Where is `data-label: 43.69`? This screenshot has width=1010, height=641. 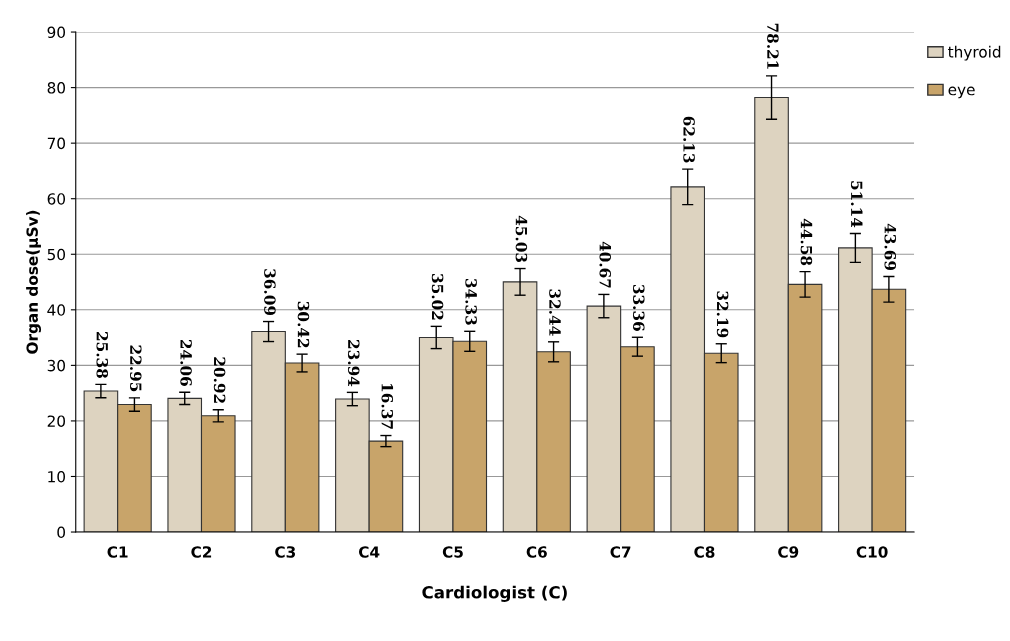 data-label: 43.69 is located at coordinates (890, 247).